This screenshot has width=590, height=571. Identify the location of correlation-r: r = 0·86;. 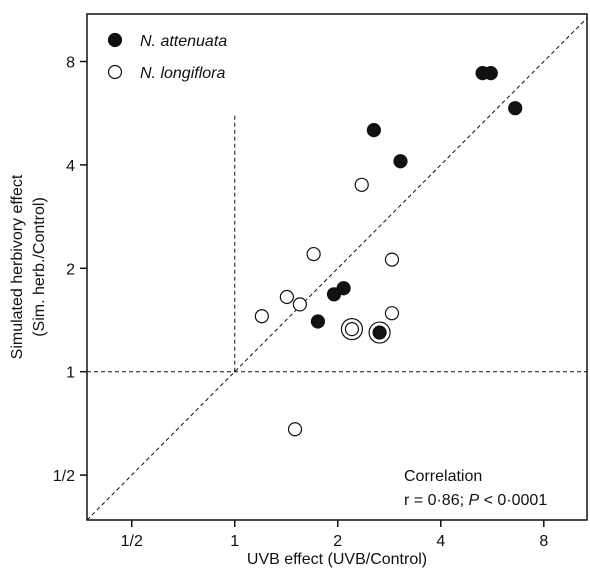
(436, 500).